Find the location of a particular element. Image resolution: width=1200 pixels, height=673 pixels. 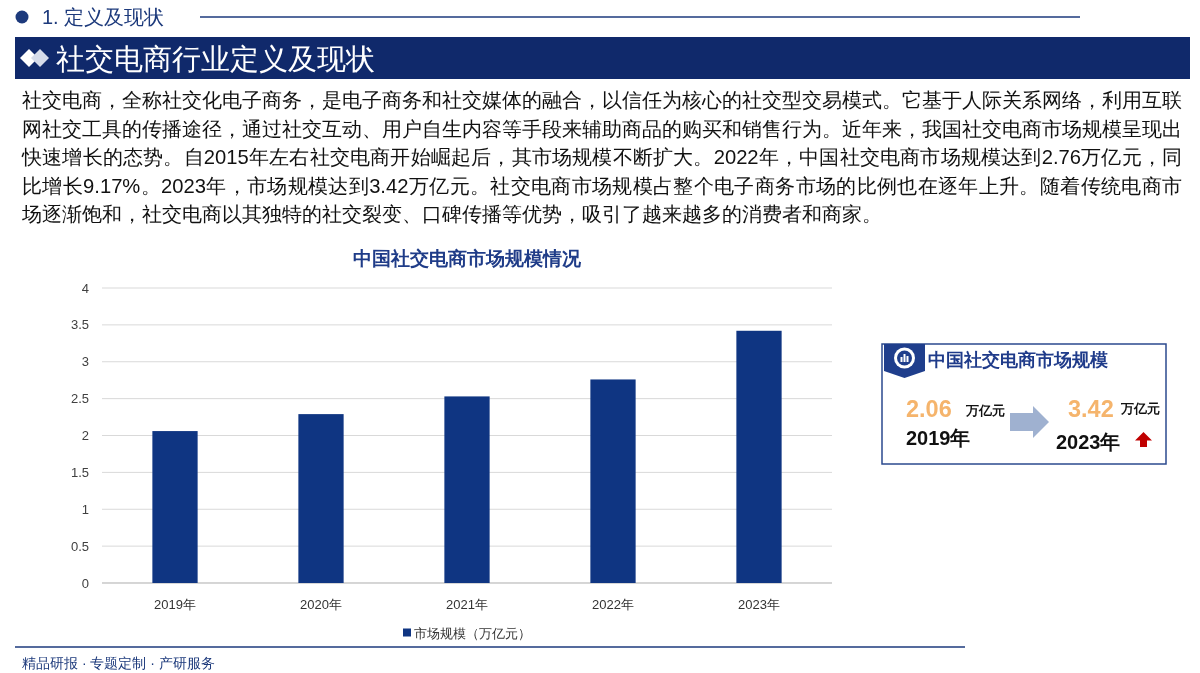

y-tick-label: 1.5 is located at coordinates (79, 472).